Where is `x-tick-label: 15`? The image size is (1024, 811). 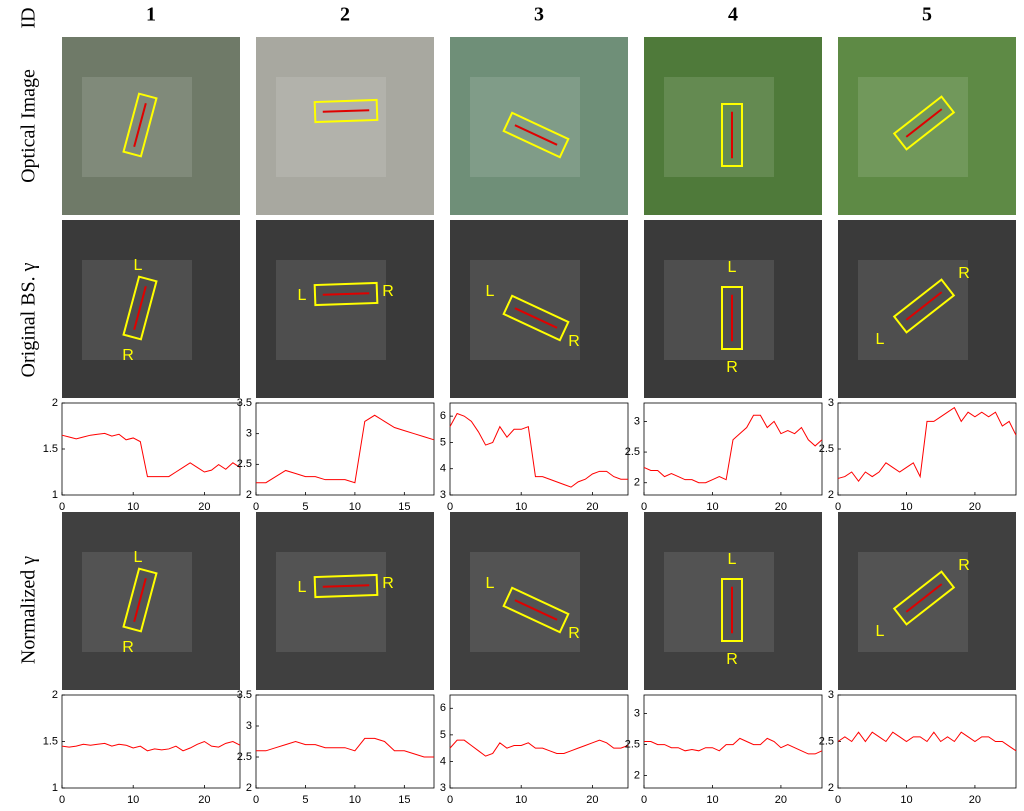 x-tick-label: 15 is located at coordinates (404, 800).